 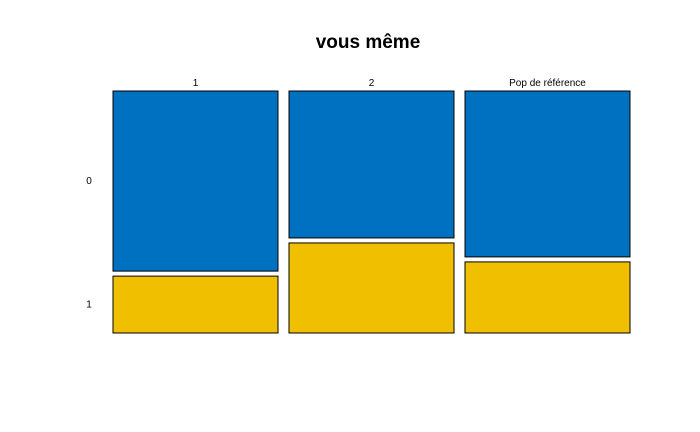 I want to click on column-labels: 1 2 Pop de référence, so click(x=390, y=83).